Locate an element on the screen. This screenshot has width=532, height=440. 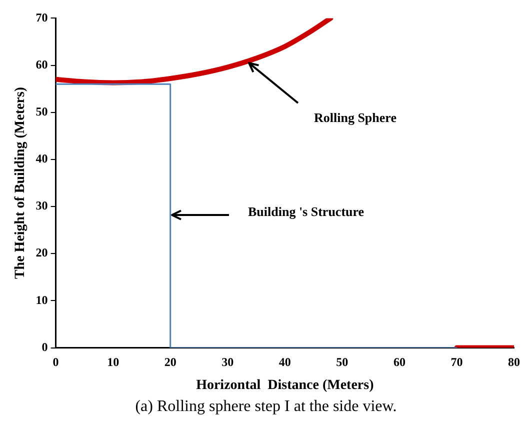
x-axis-title: Horizontal Distance (Meters) is located at coordinates (285, 386).